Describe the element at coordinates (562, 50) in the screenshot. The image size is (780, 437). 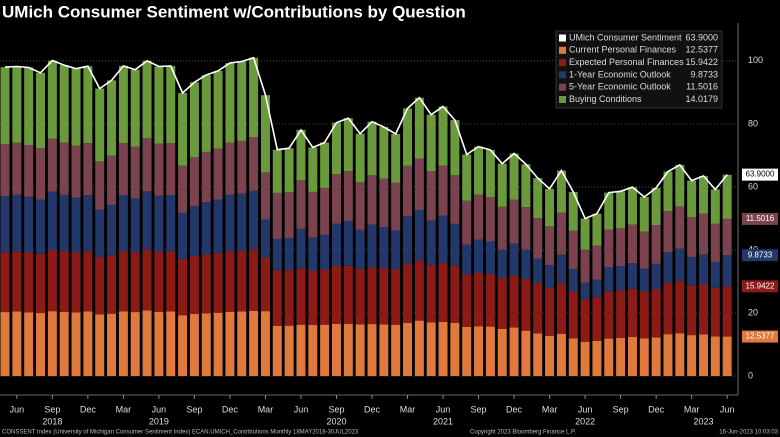
I see `legend-swatch` at that location.